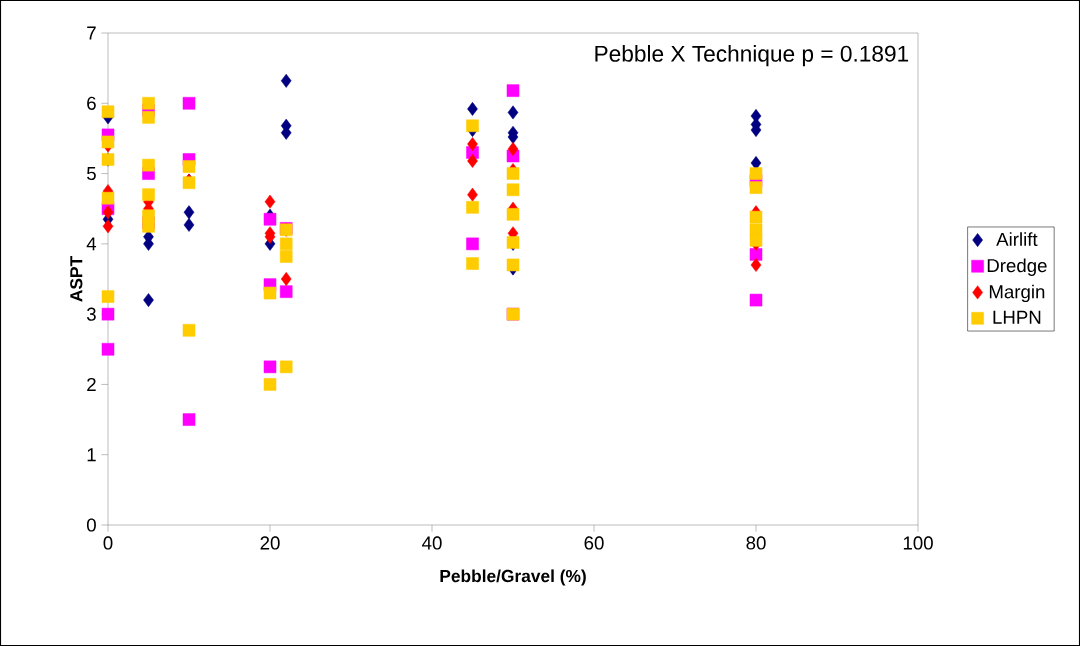 The height and width of the screenshot is (646, 1080). What do you see at coordinates (918, 543) in the screenshot?
I see `x-tick-label: 100` at bounding box center [918, 543].